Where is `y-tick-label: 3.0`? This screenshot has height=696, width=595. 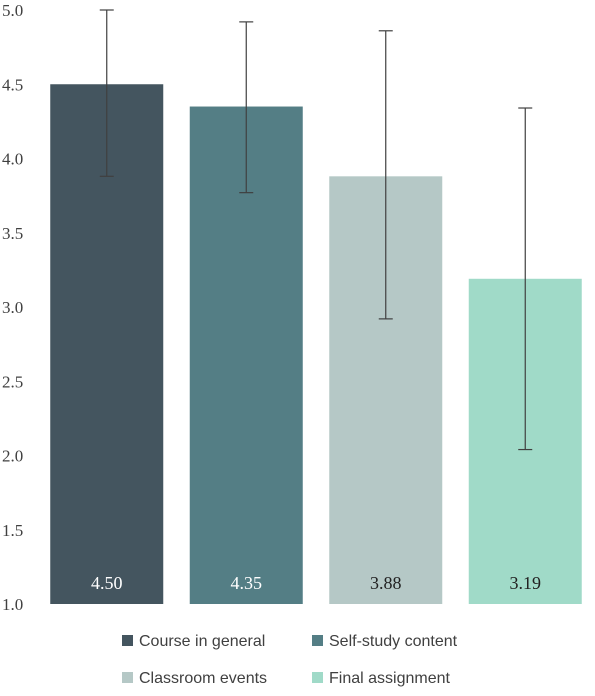
y-tick-label: 3.0 is located at coordinates (12, 307).